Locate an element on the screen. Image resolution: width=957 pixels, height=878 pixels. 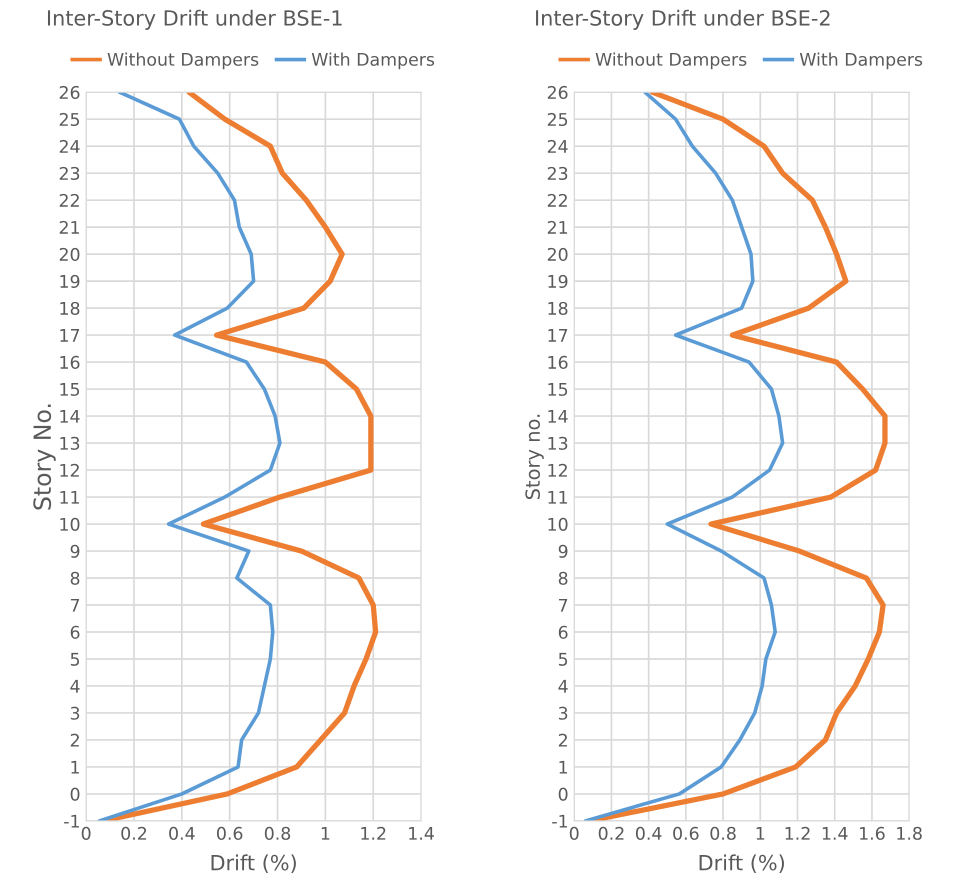
chart-title: Inter-Story Drift under BSE-2 is located at coordinates (683, 20).